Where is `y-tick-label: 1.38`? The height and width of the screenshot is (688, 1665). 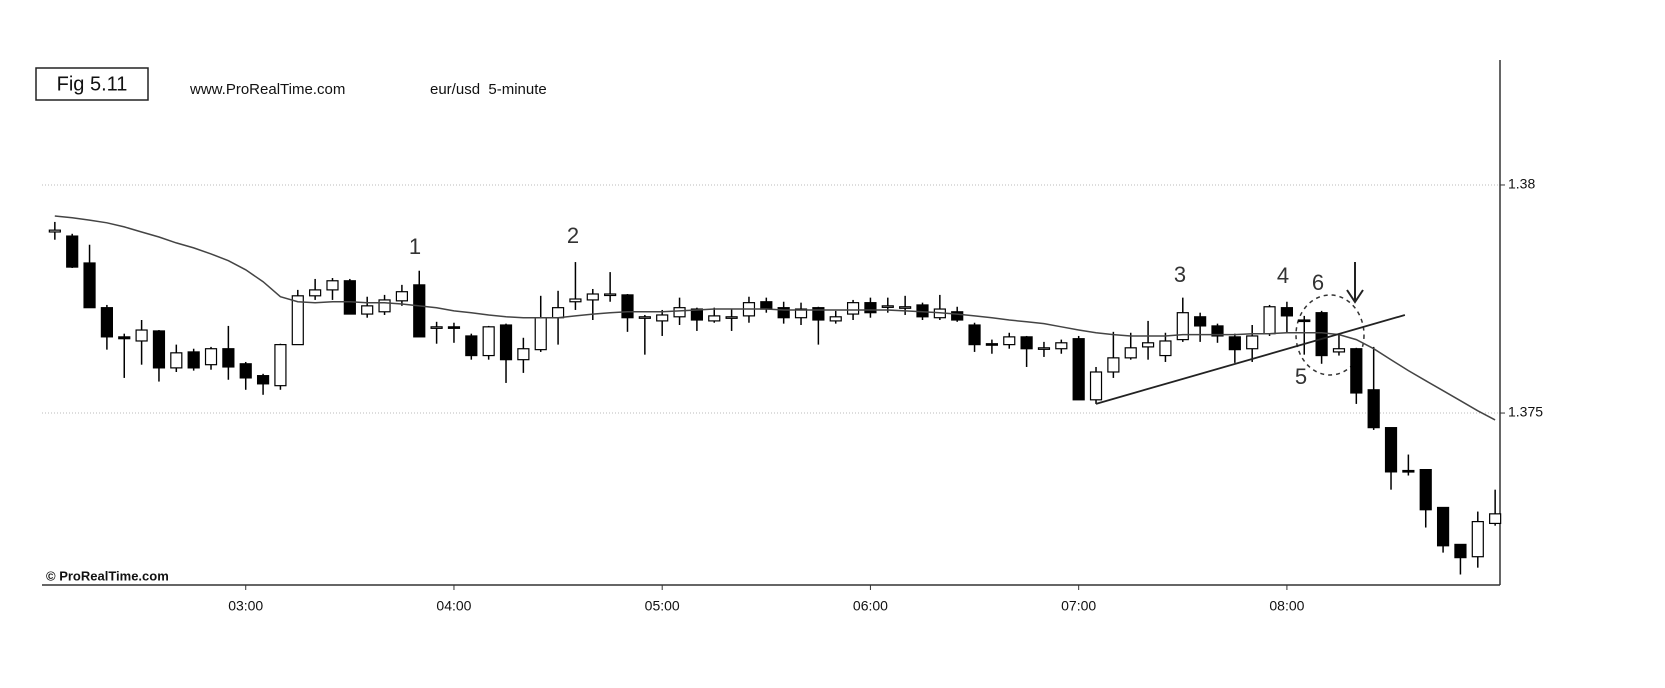 y-tick-label: 1.38 is located at coordinates (1521, 184).